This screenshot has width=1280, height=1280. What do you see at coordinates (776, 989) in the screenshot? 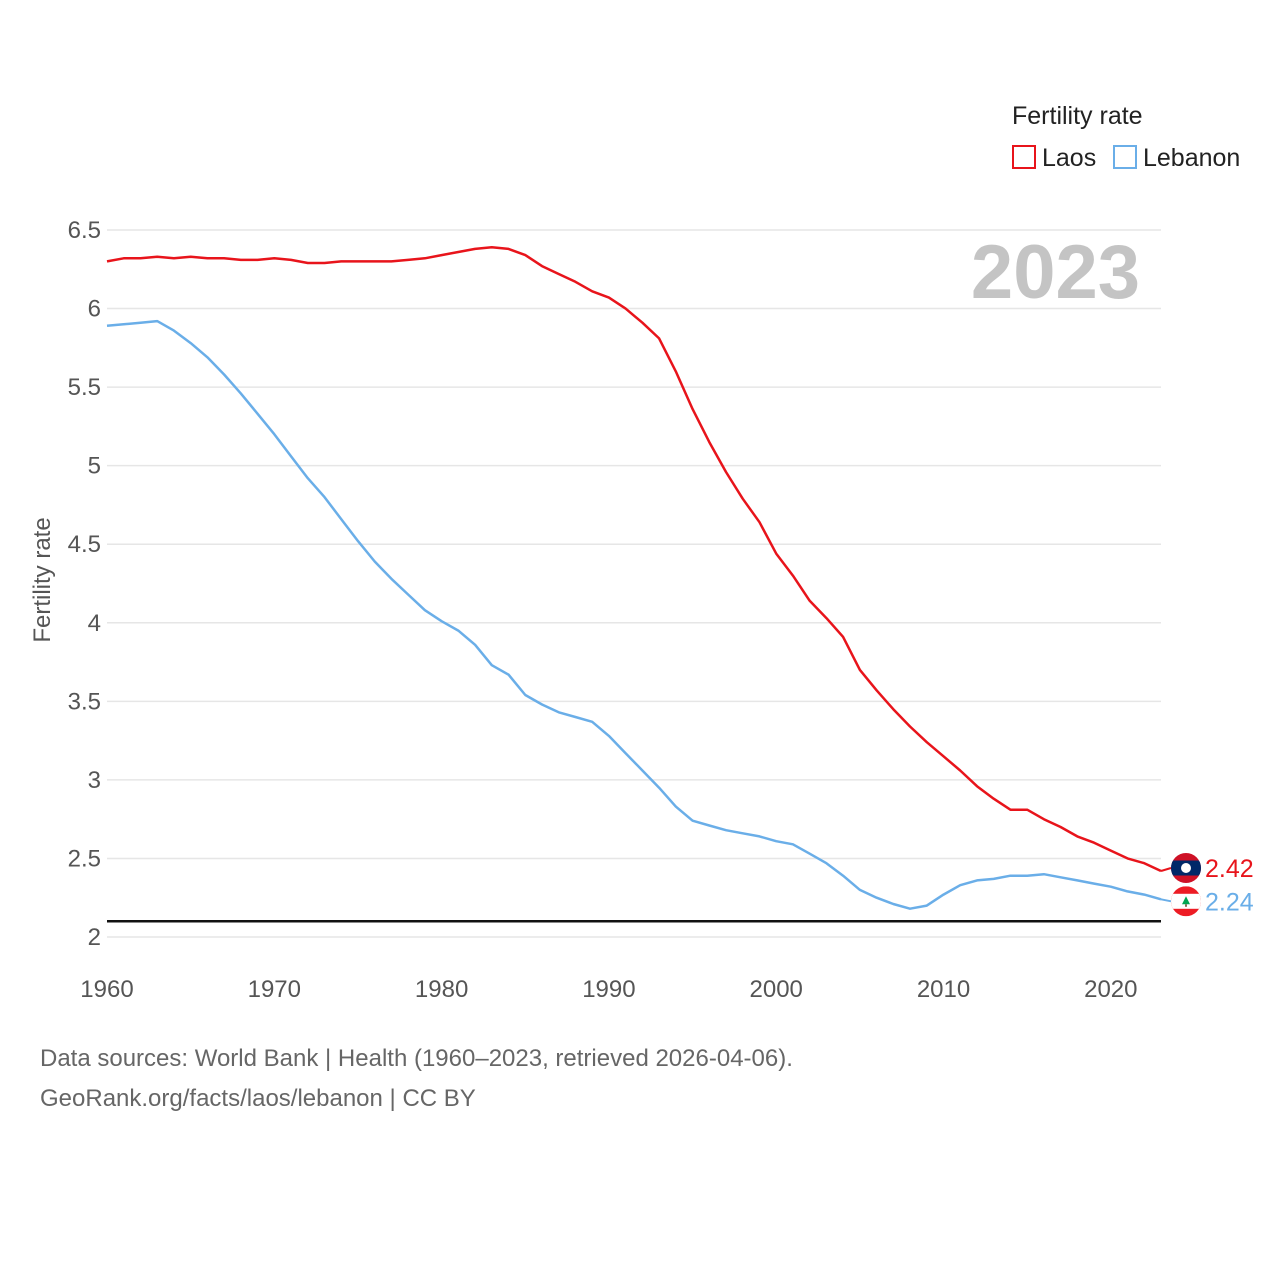
I see `x-tick-label: 2000` at bounding box center [776, 989].